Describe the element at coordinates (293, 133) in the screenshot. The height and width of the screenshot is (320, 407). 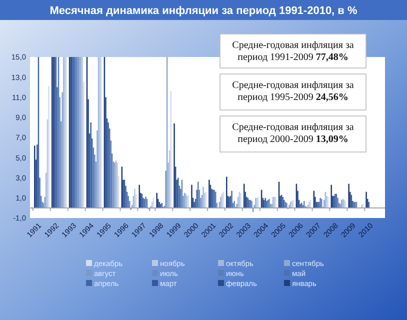
I see `annotation: Средне-годовая инфляция за период 2000-2009 13,09%` at that location.